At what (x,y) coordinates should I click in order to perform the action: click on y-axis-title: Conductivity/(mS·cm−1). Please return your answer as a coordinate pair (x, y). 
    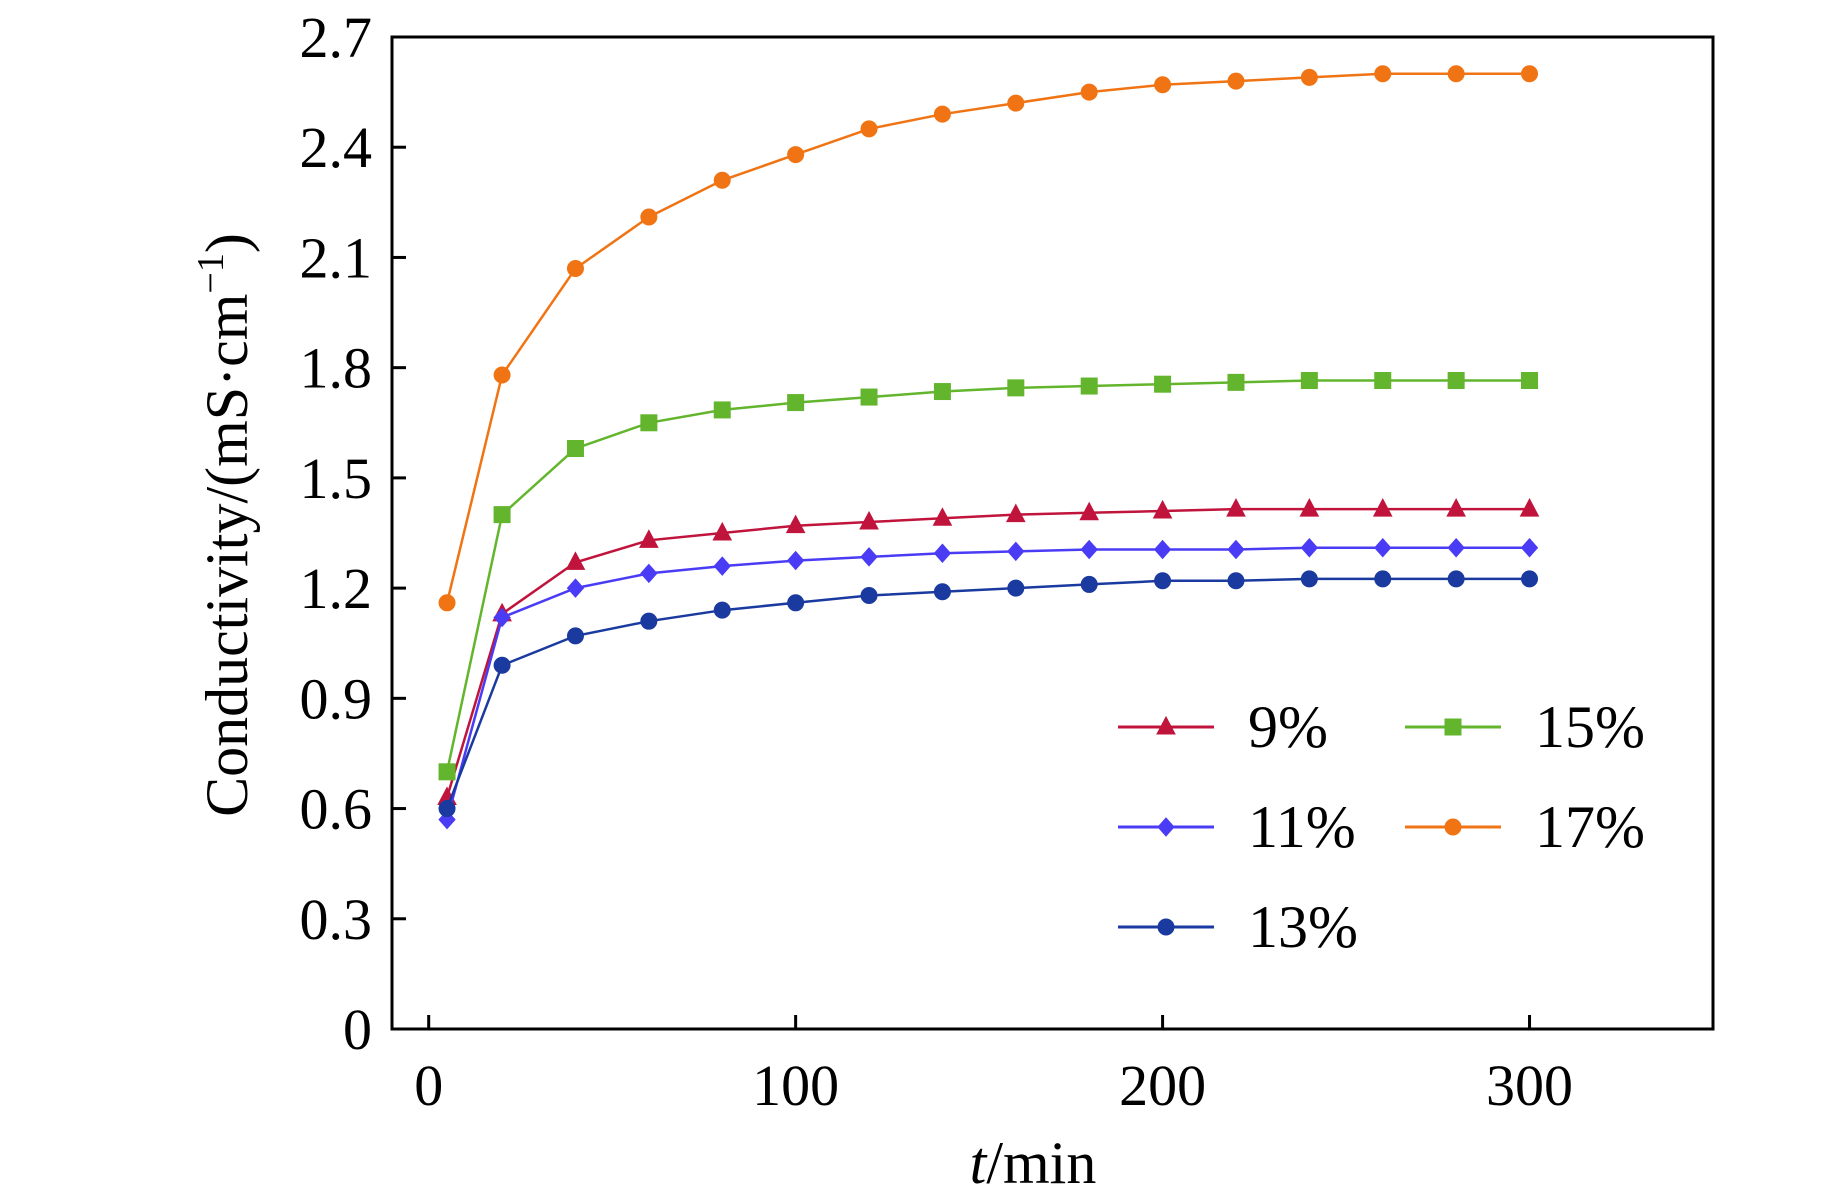
    Looking at the image, I should click on (225, 525).